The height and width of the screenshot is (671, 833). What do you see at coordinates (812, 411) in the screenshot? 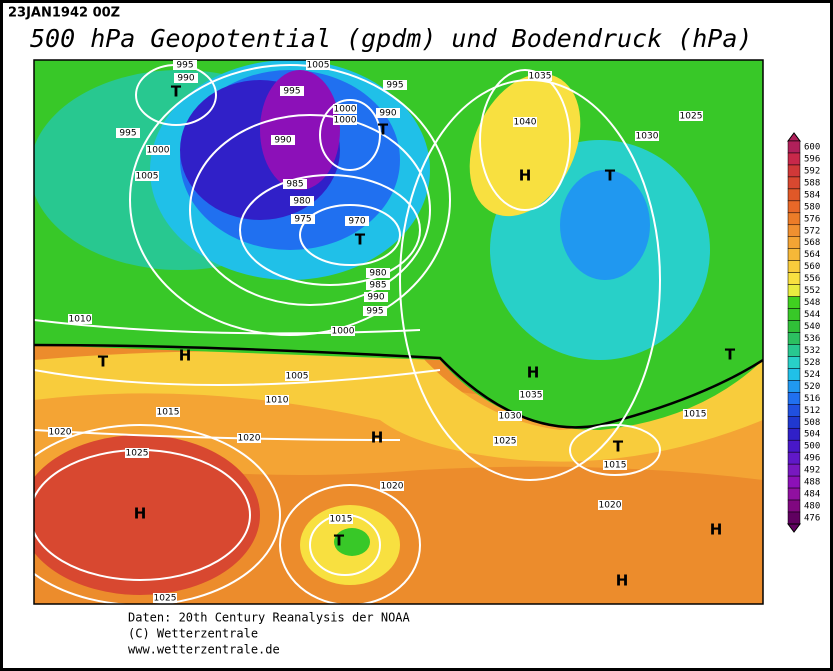
I see `colorbar-label: 512` at bounding box center [812, 411].